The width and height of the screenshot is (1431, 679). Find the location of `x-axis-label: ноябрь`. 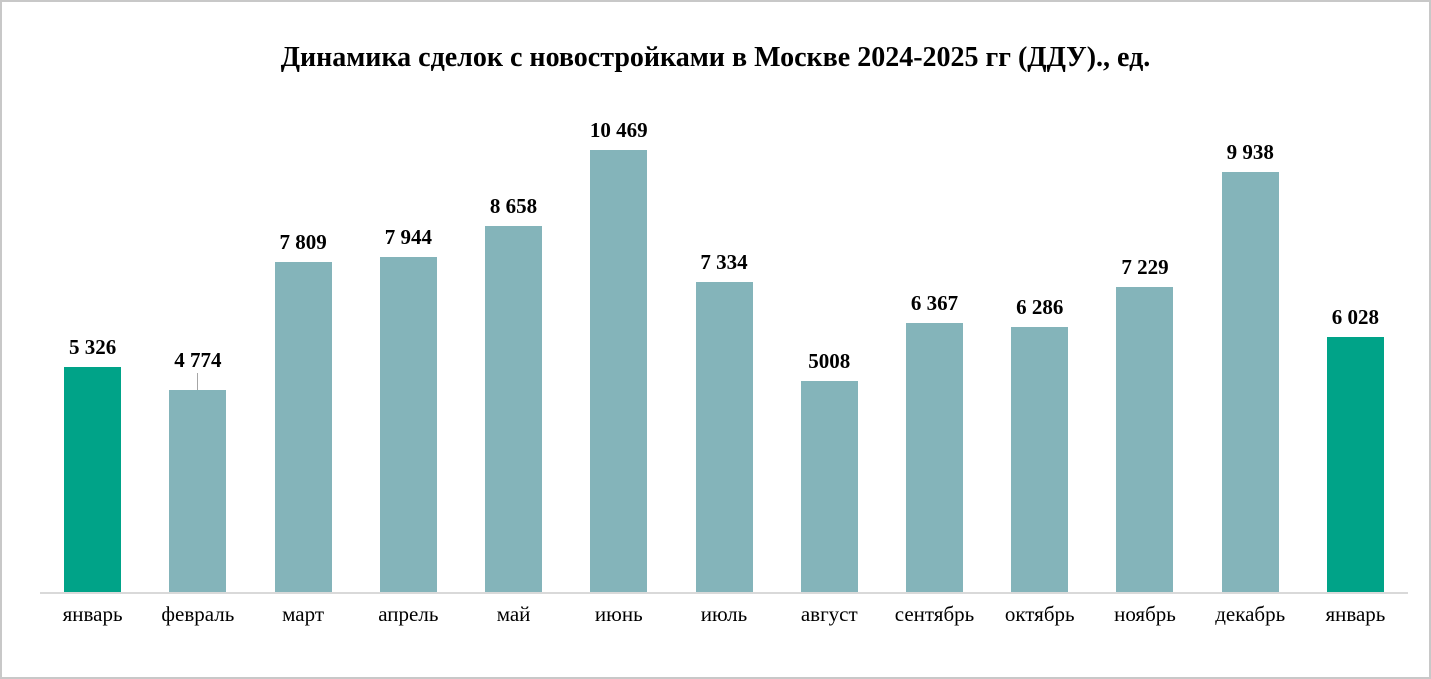

x-axis-label: ноябрь is located at coordinates (1145, 614).